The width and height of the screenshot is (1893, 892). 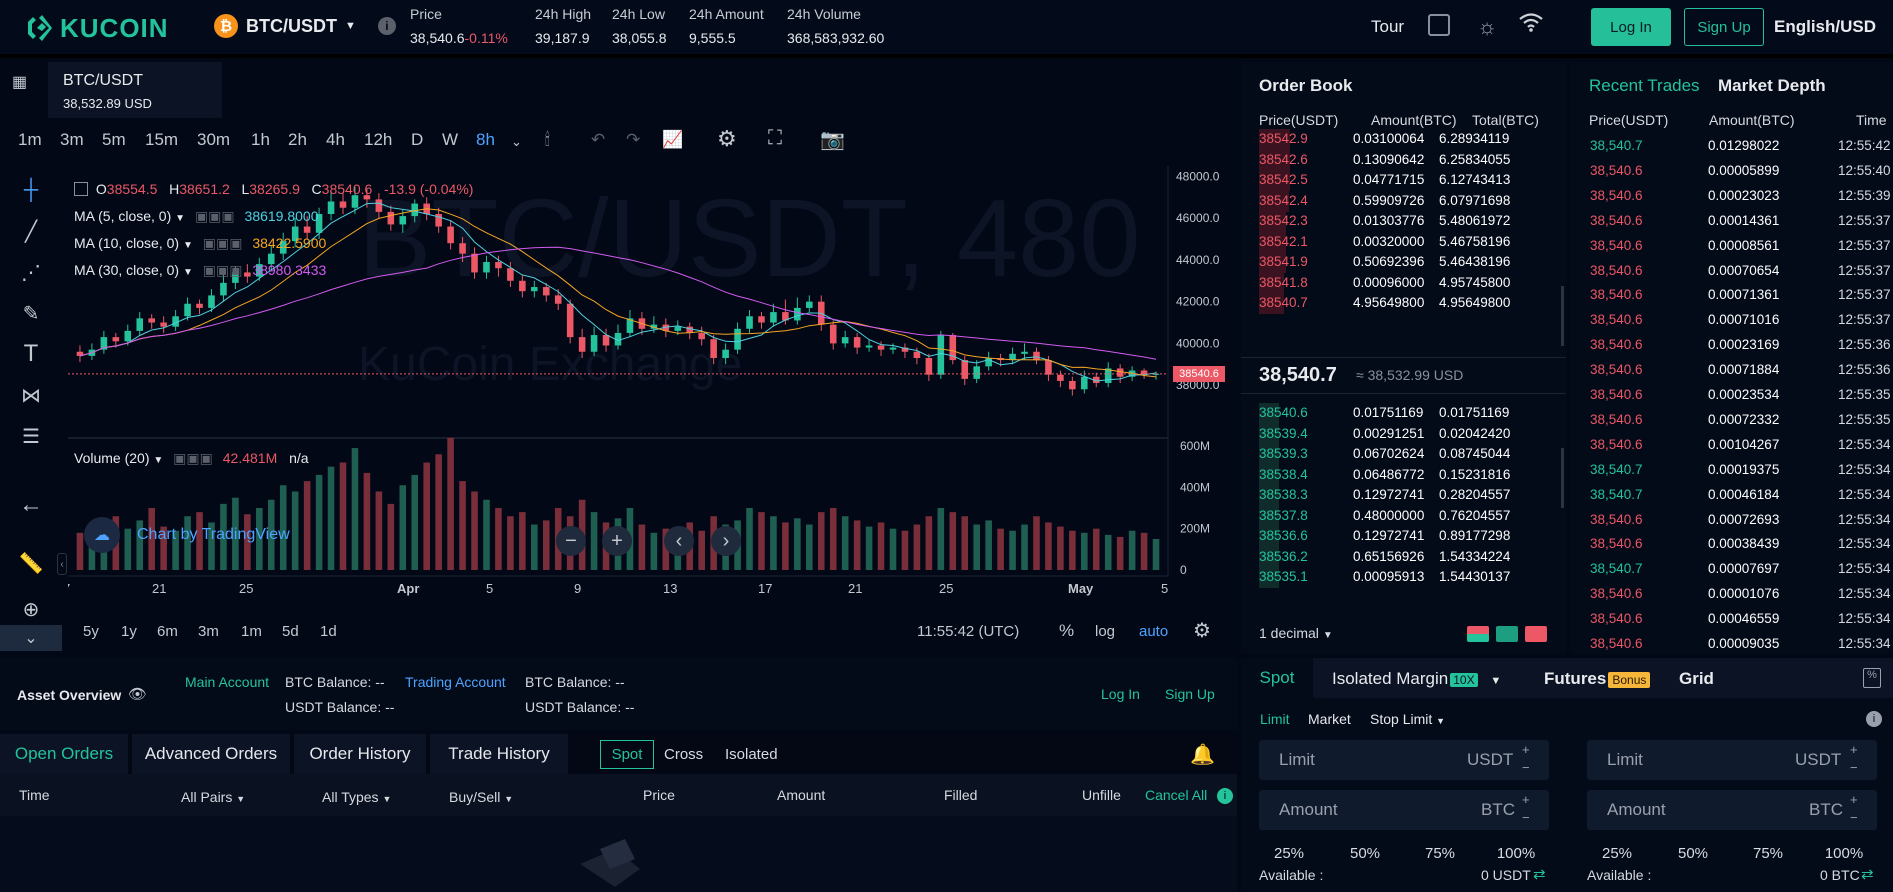 What do you see at coordinates (31, 563) in the screenshot?
I see `ruler-icon: 📏` at bounding box center [31, 563].